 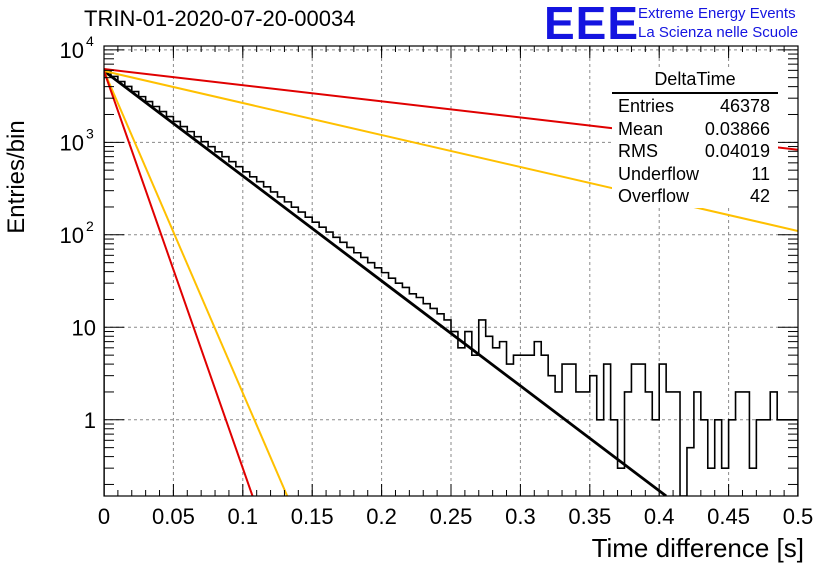 I want to click on stats-value: 0.03866, so click(x=737, y=128).